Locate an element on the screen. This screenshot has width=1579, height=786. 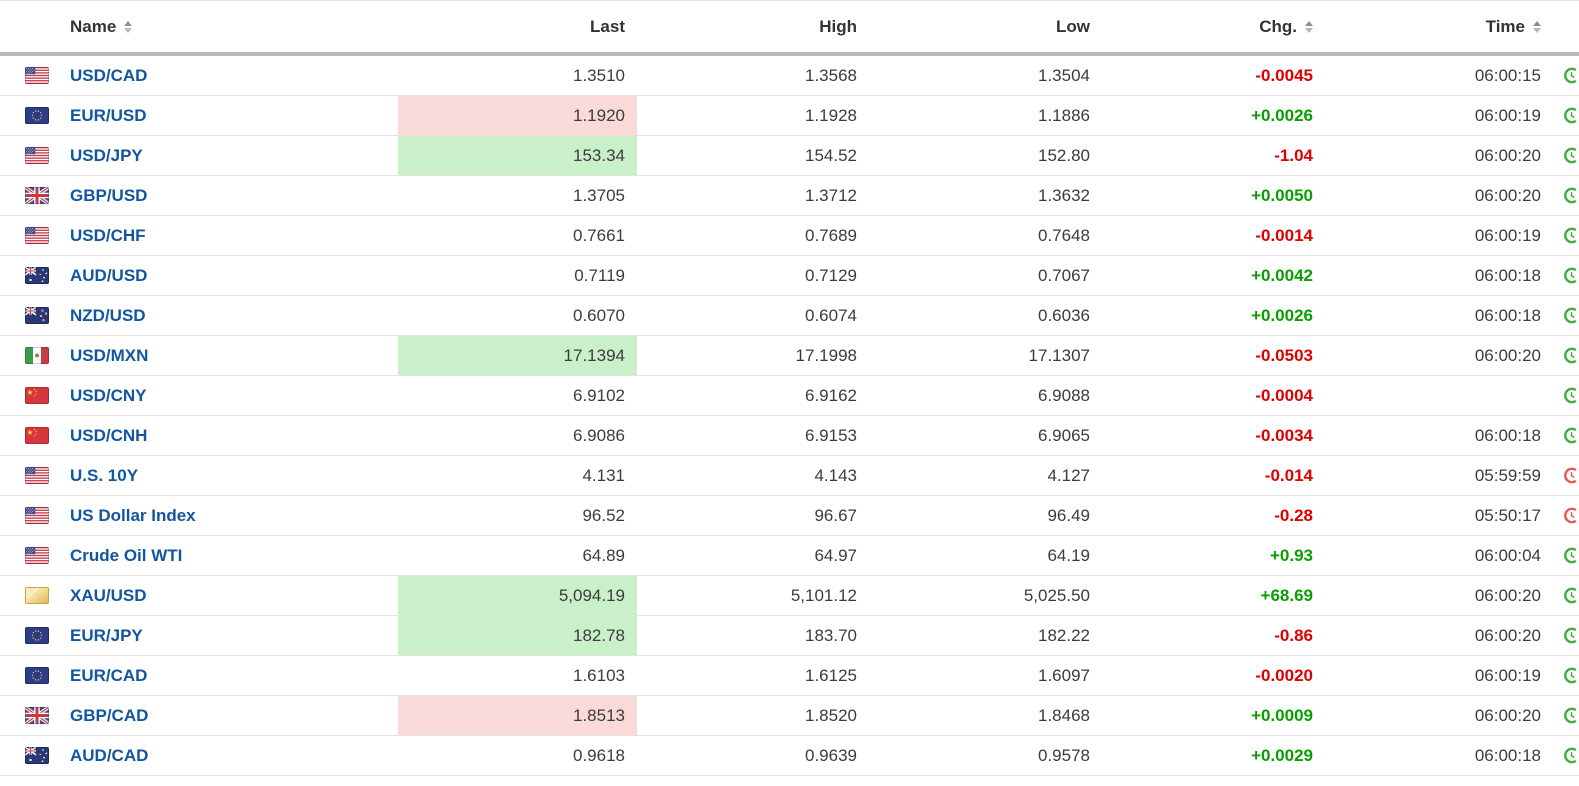
name-cell: AUD/CAD is located at coordinates (199, 755).